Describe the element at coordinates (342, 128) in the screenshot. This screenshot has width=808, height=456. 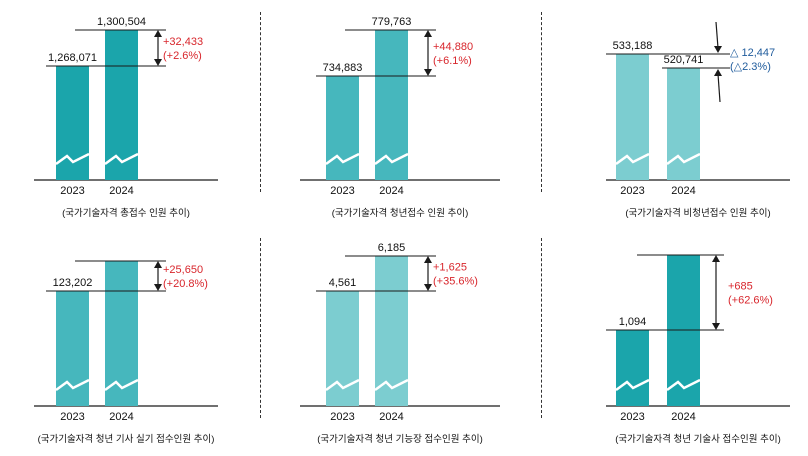
I see `bar-2-2023` at that location.